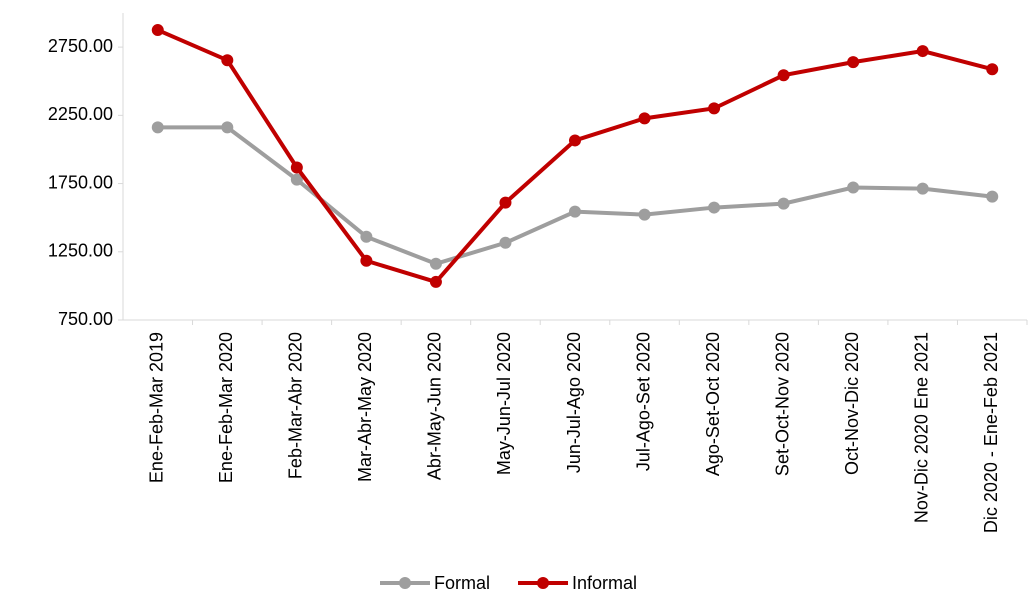 This screenshot has height=598, width=1029. What do you see at coordinates (80, 114) in the screenshot?
I see `y-tick-label: 2250.00` at bounding box center [80, 114].